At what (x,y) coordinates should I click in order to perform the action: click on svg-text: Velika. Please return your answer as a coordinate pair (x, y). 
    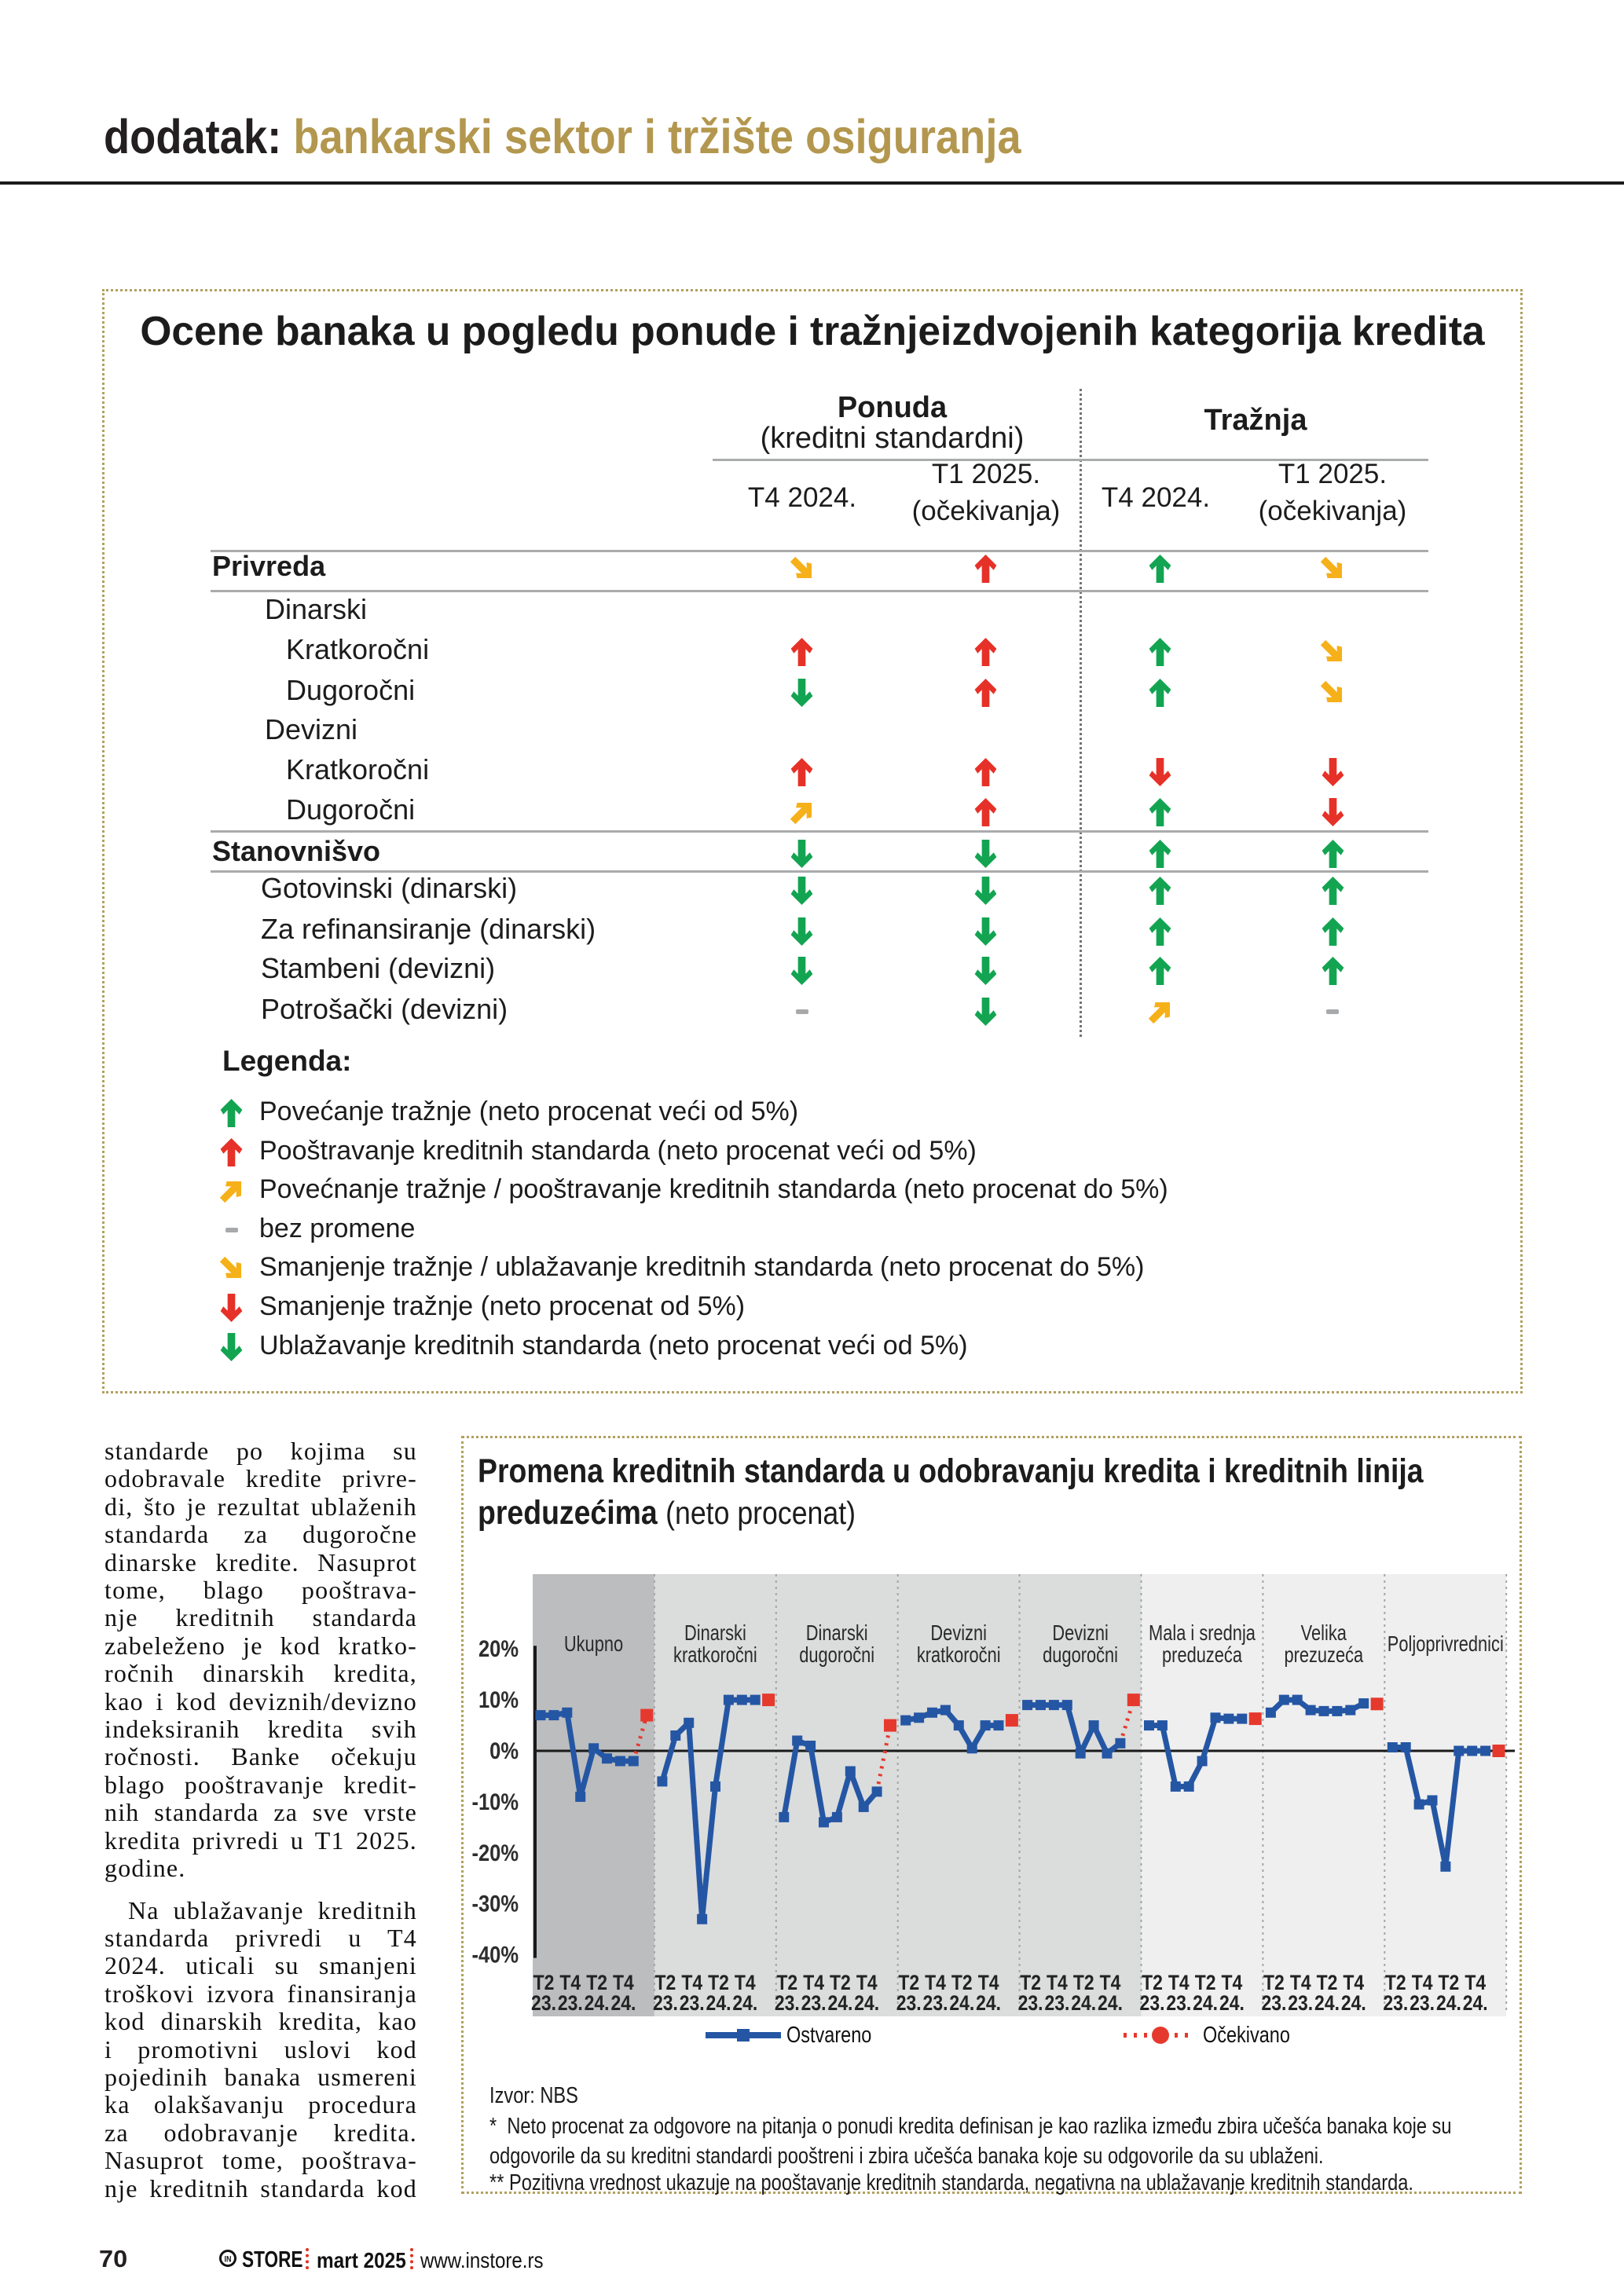
    Looking at the image, I should click on (1324, 1632).